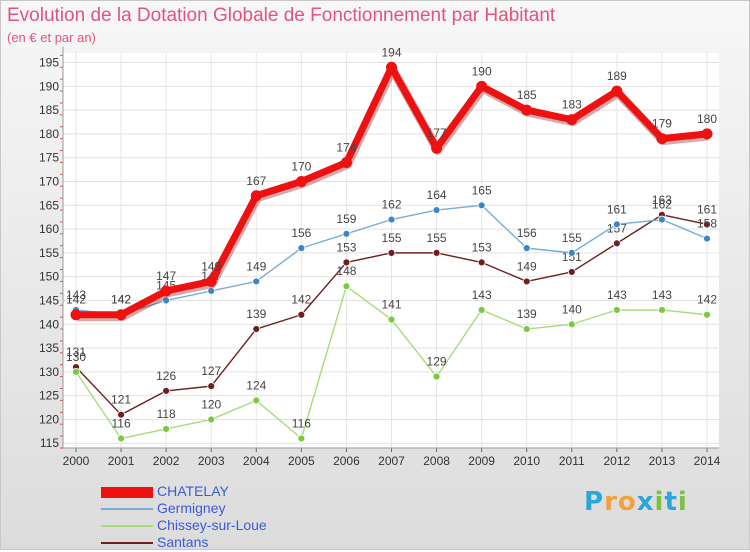  Describe the element at coordinates (301, 461) in the screenshot. I see `x-tick-label: 2005` at that location.